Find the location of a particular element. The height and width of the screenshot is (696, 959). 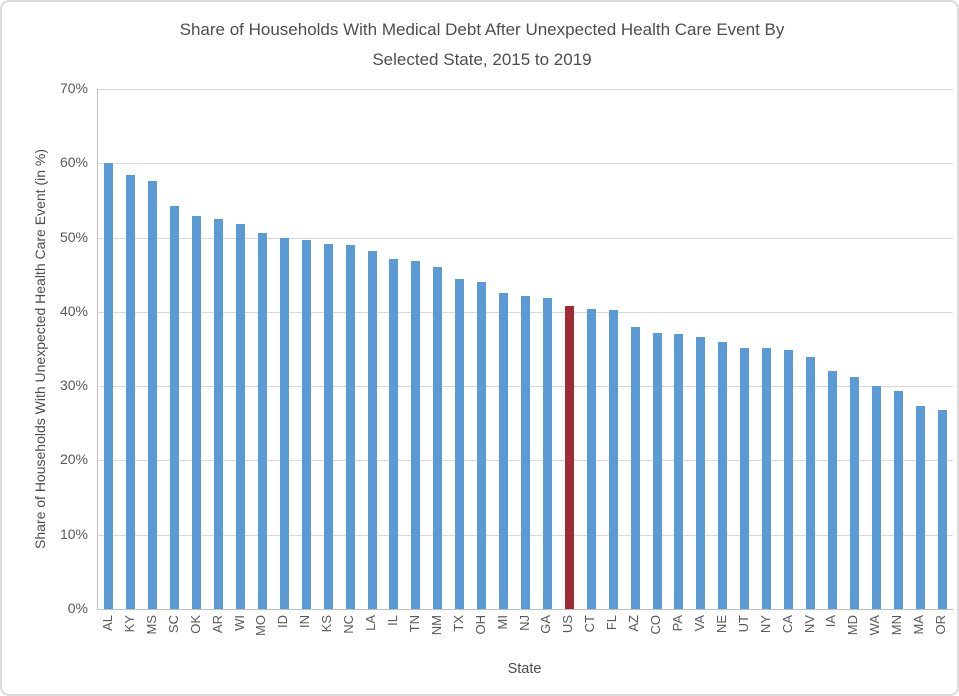

x-tick-label-IN: IN is located at coordinates (305, 621).